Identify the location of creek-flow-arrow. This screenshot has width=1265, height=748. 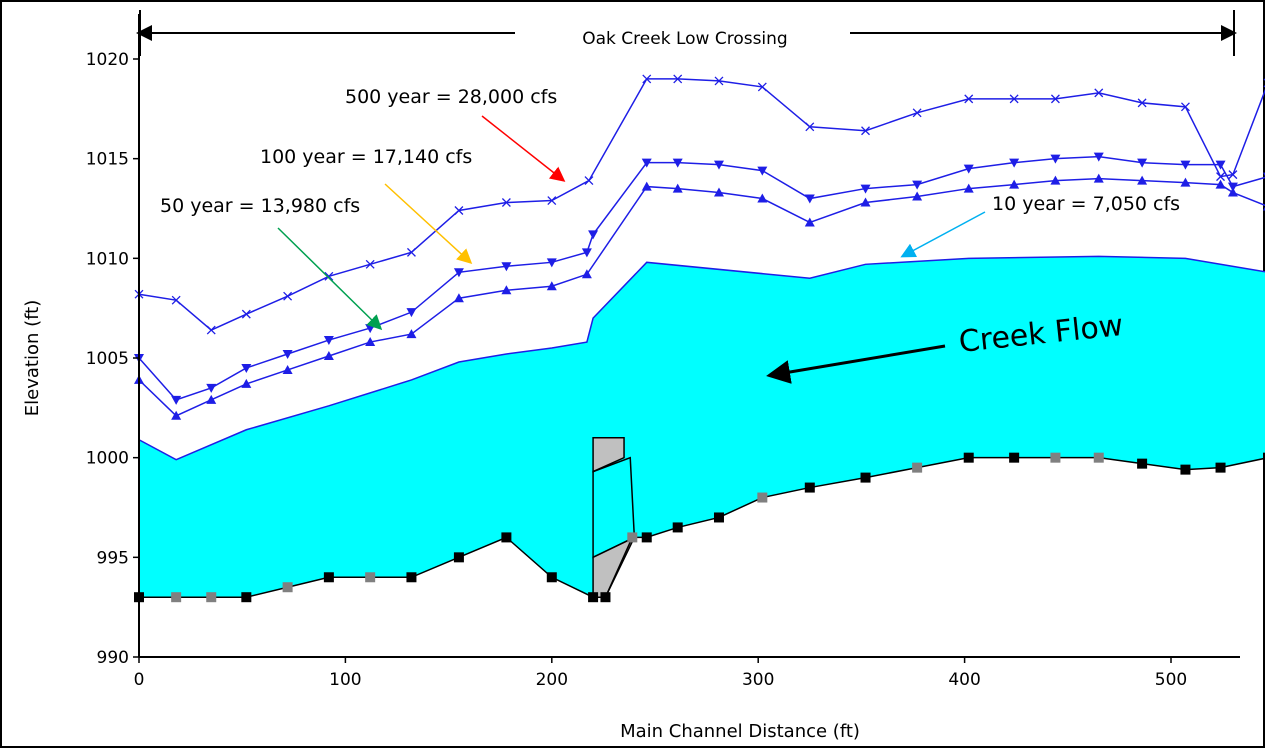
(856, 364).